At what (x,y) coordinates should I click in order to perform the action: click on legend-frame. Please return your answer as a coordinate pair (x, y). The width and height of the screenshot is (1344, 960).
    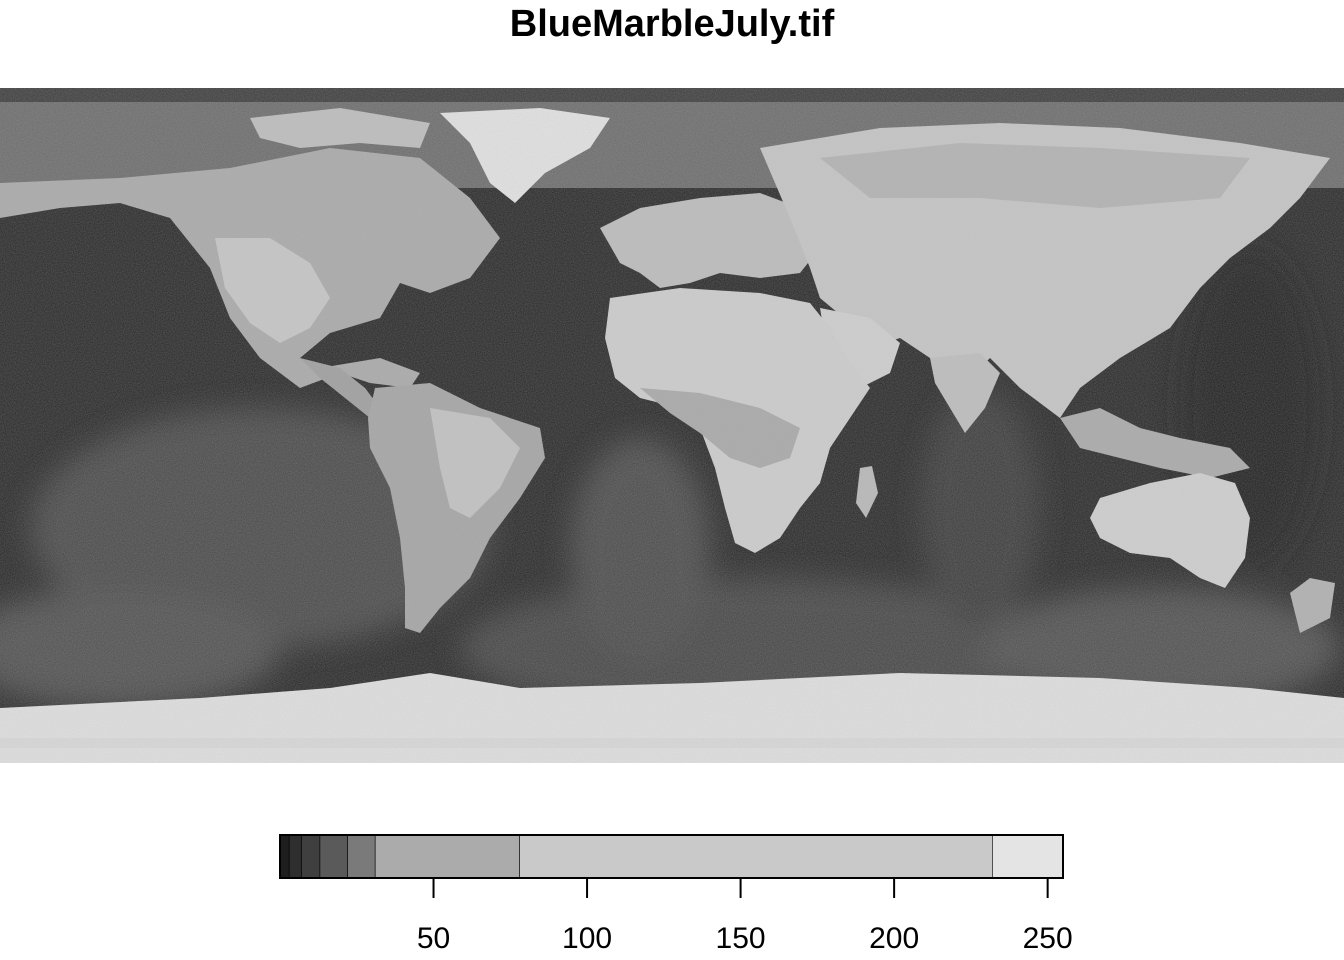
    Looking at the image, I should click on (671, 856).